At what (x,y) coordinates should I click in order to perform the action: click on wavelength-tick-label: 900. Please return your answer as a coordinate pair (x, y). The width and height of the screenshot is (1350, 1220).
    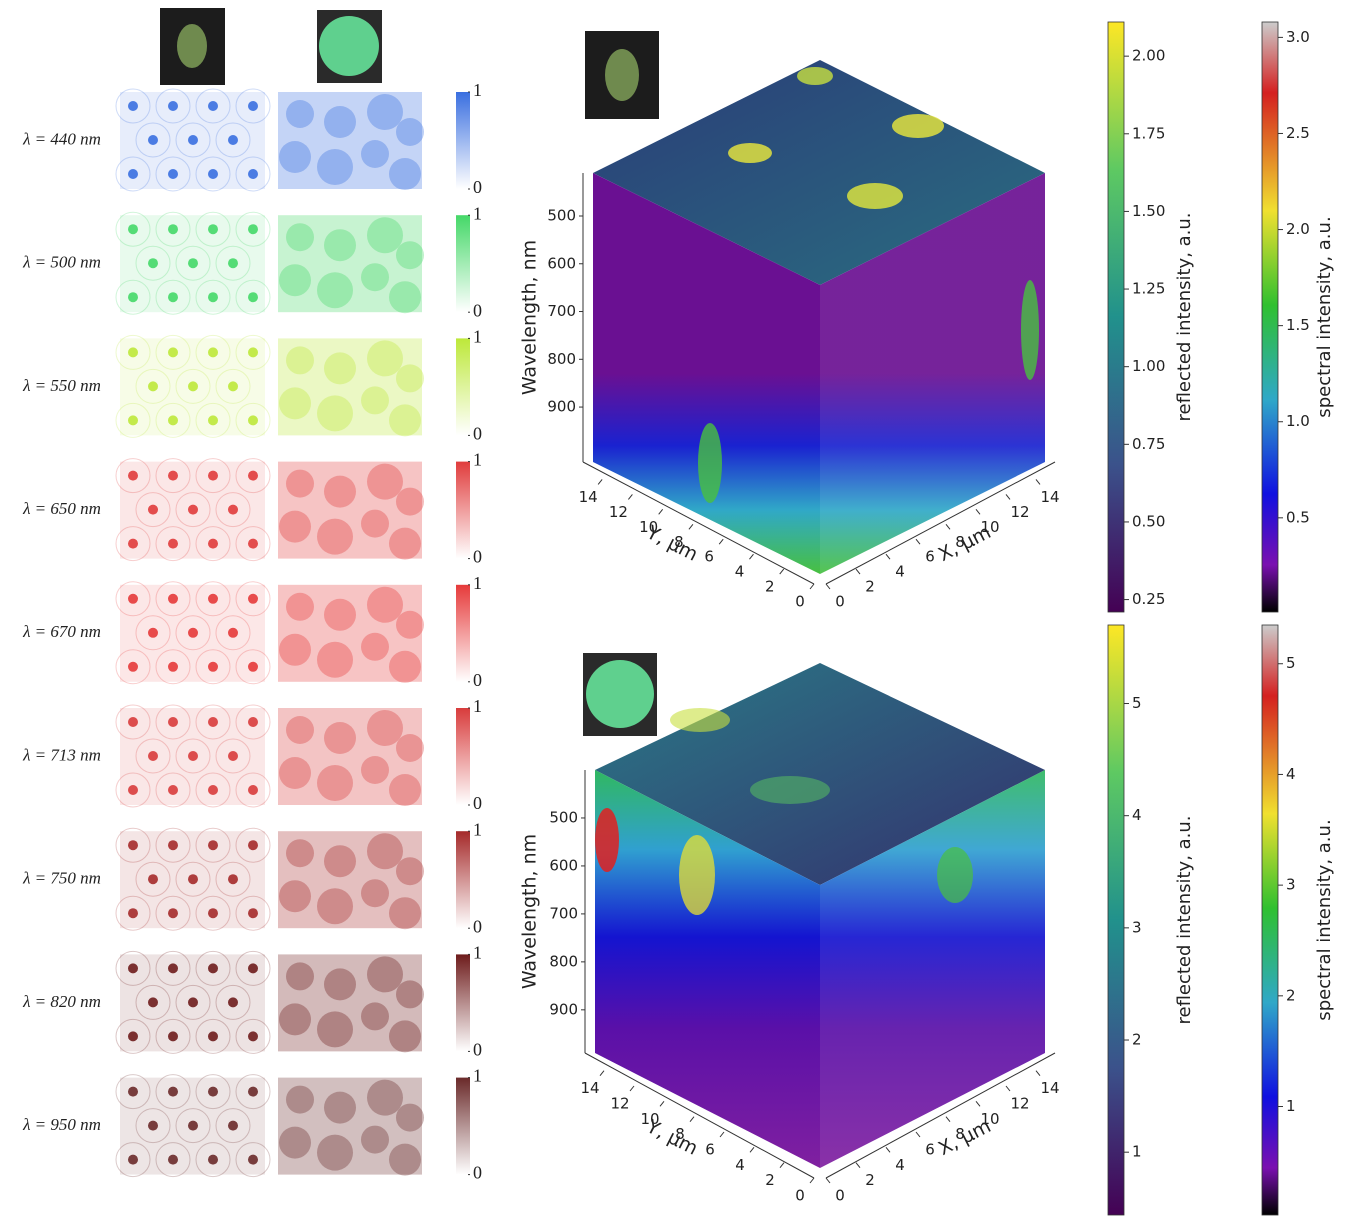
    Looking at the image, I should click on (561, 407).